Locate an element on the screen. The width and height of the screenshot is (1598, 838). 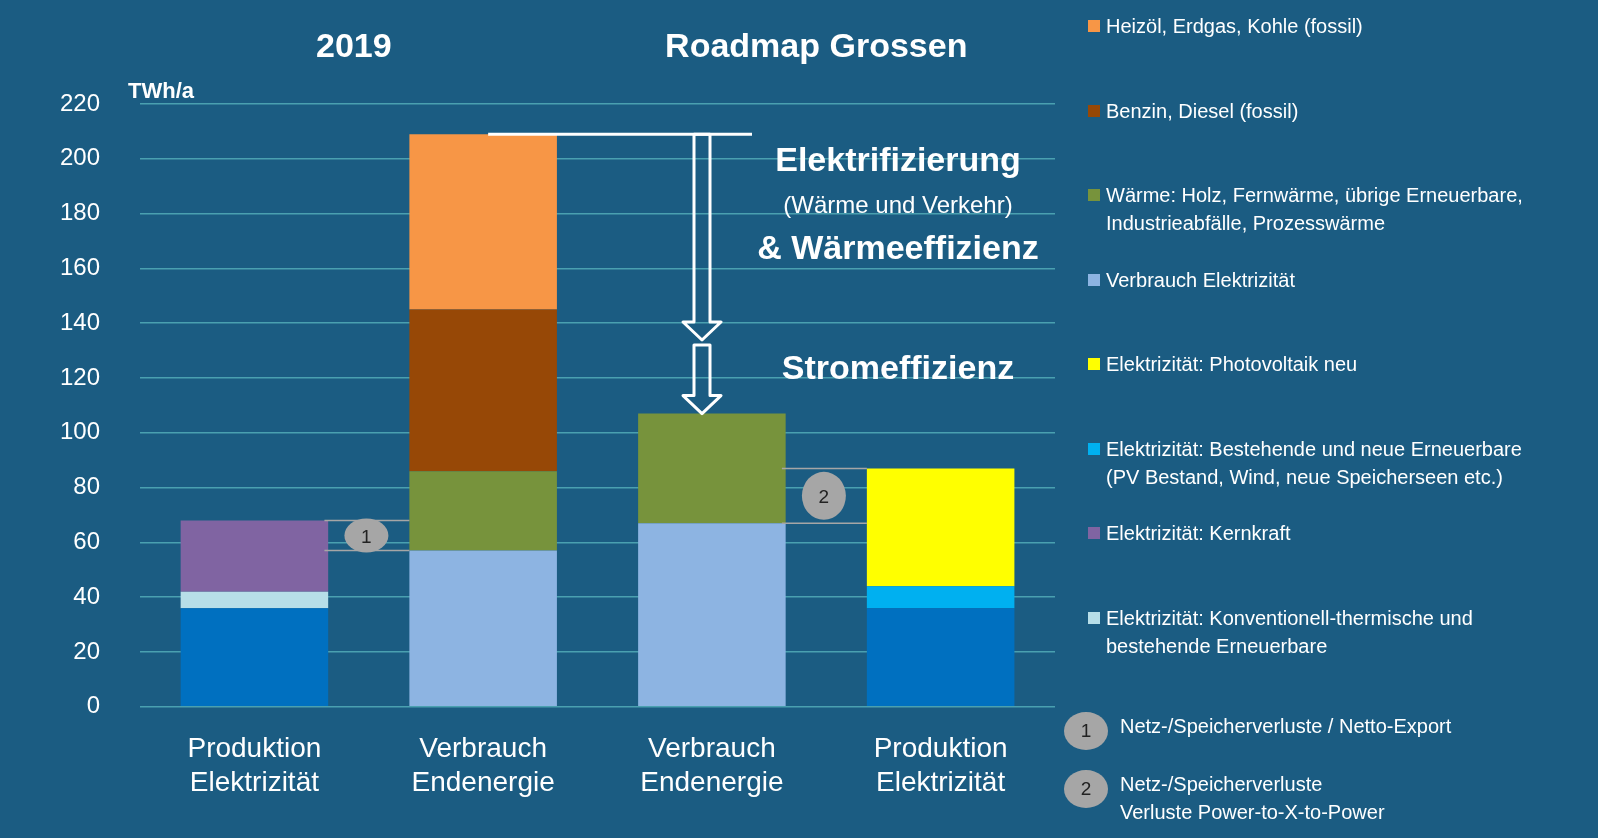
legend-label: Elektrizität: Kernkraft is located at coordinates (1198, 533).